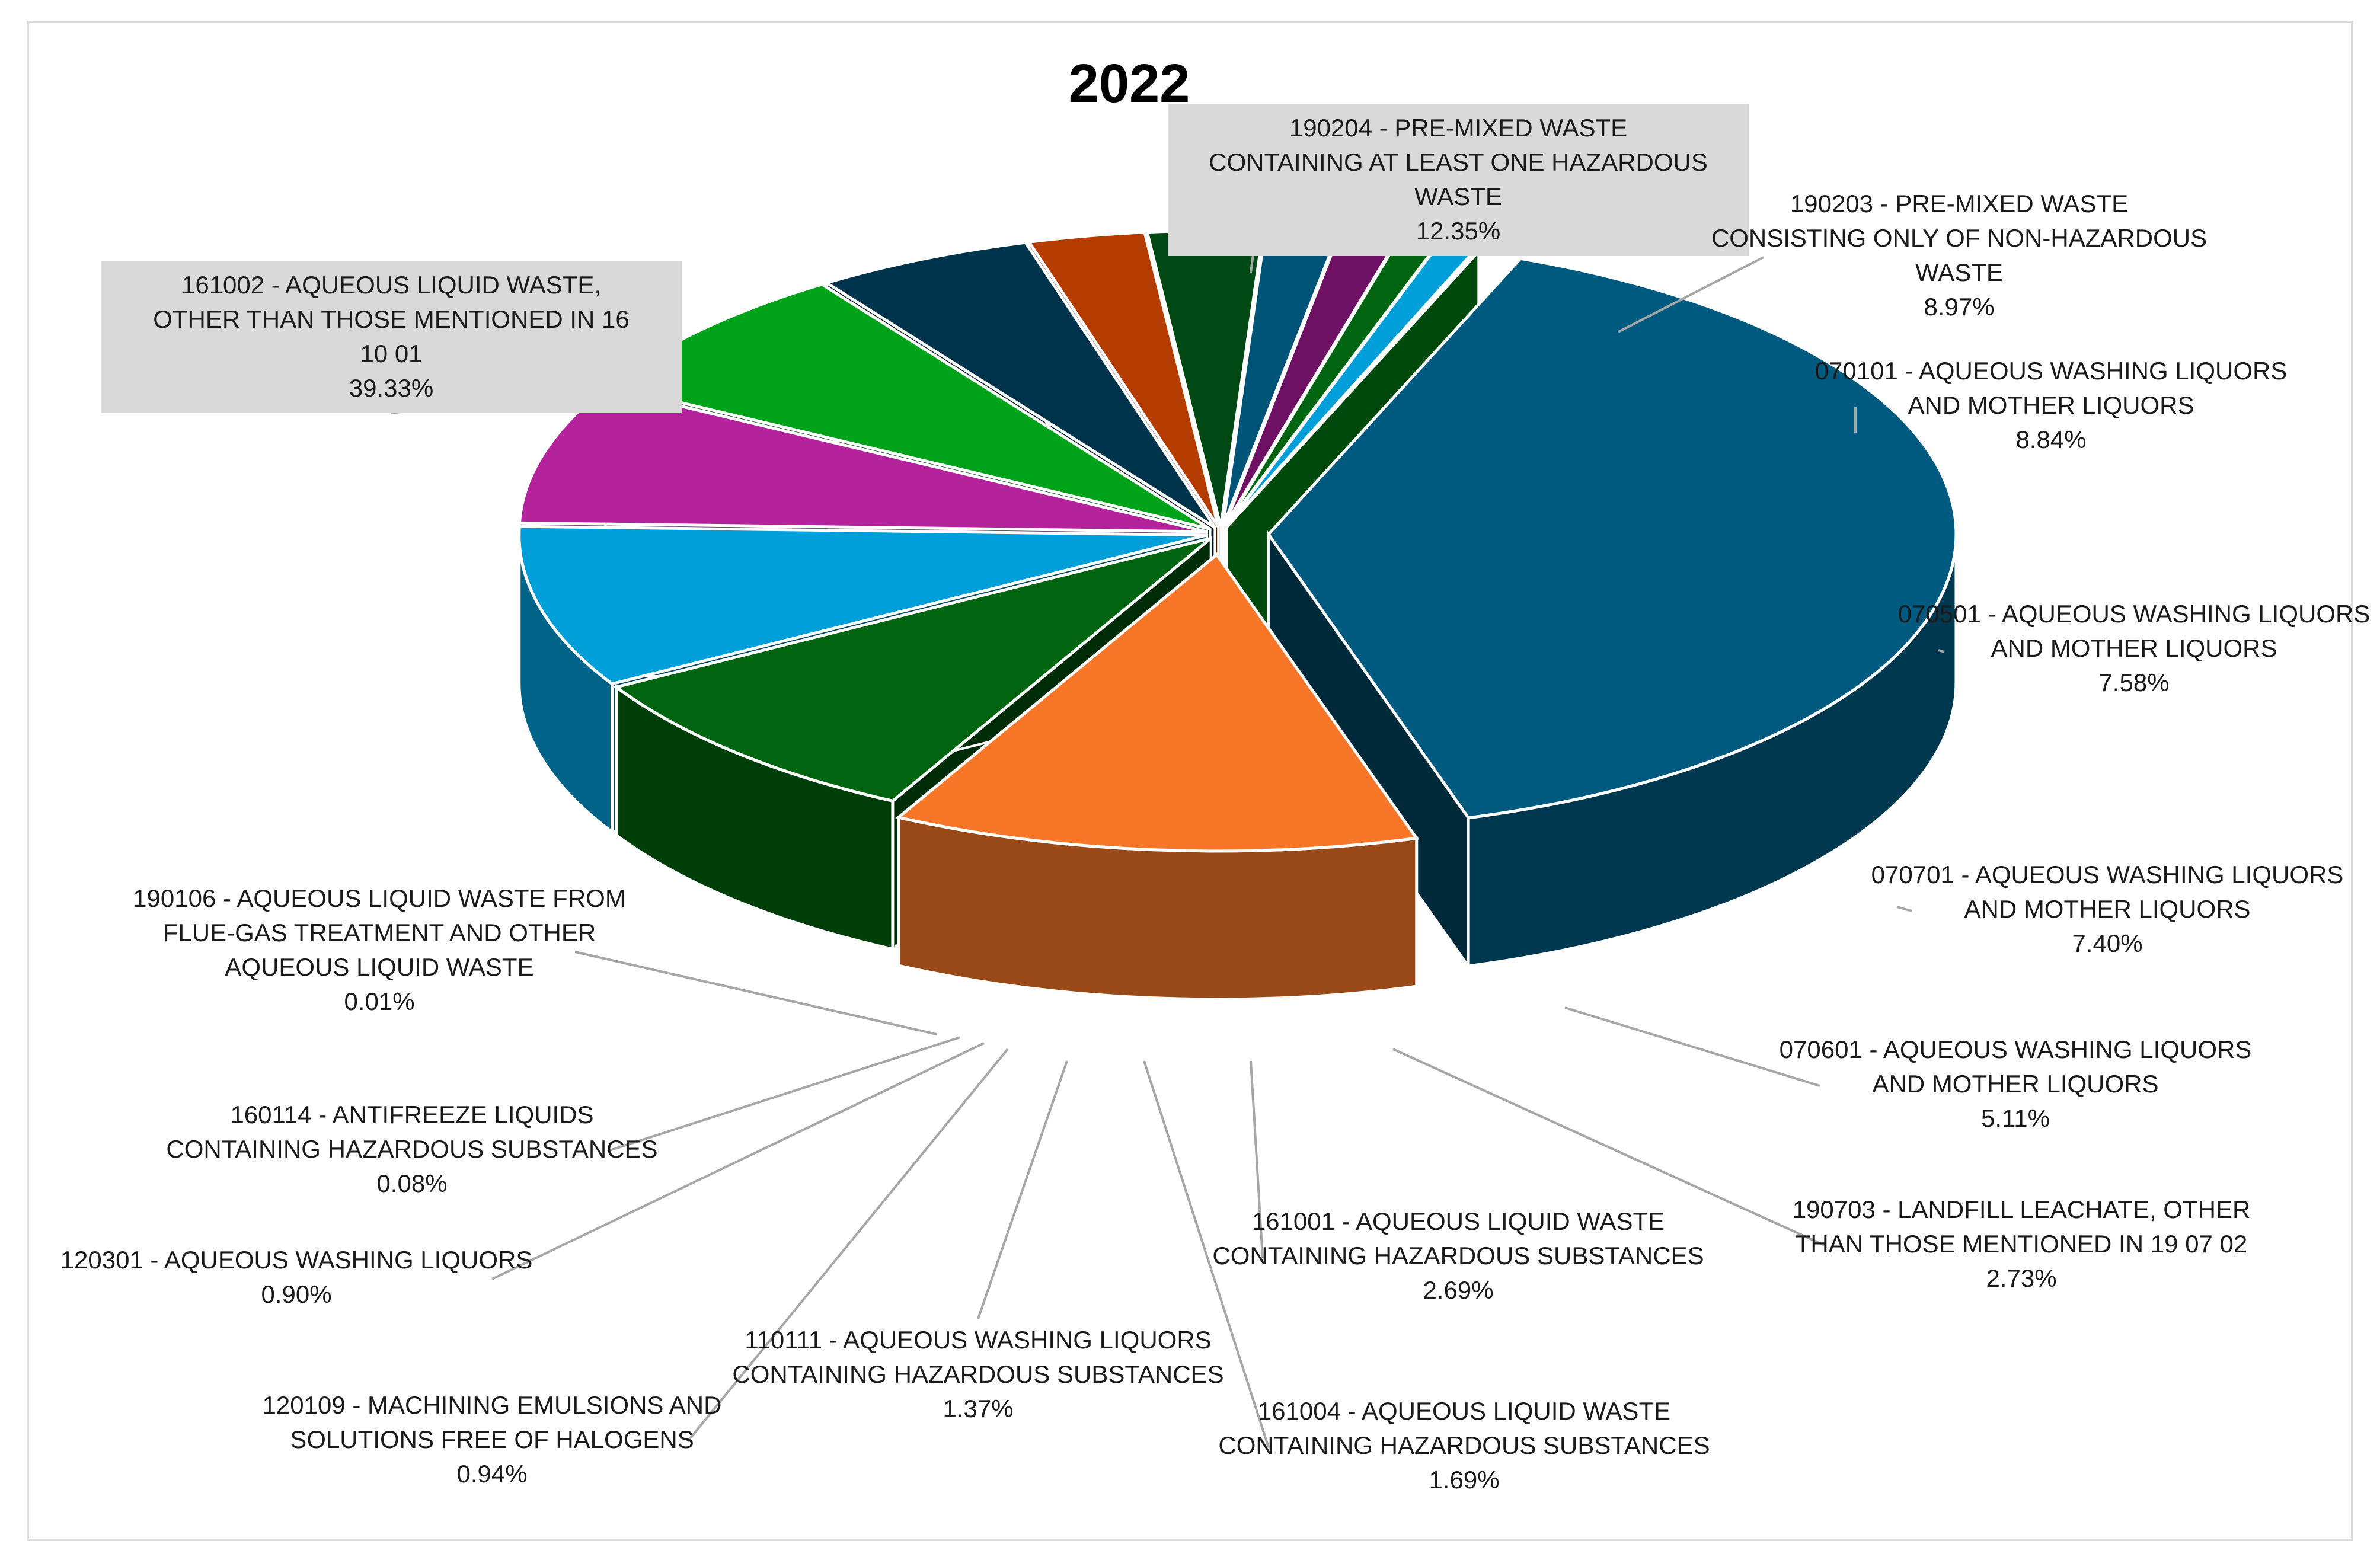 Image resolution: width=2380 pixels, height=1560 pixels. Describe the element at coordinates (1464, 1480) in the screenshot. I see `data-label-percent: 1.69%` at that location.